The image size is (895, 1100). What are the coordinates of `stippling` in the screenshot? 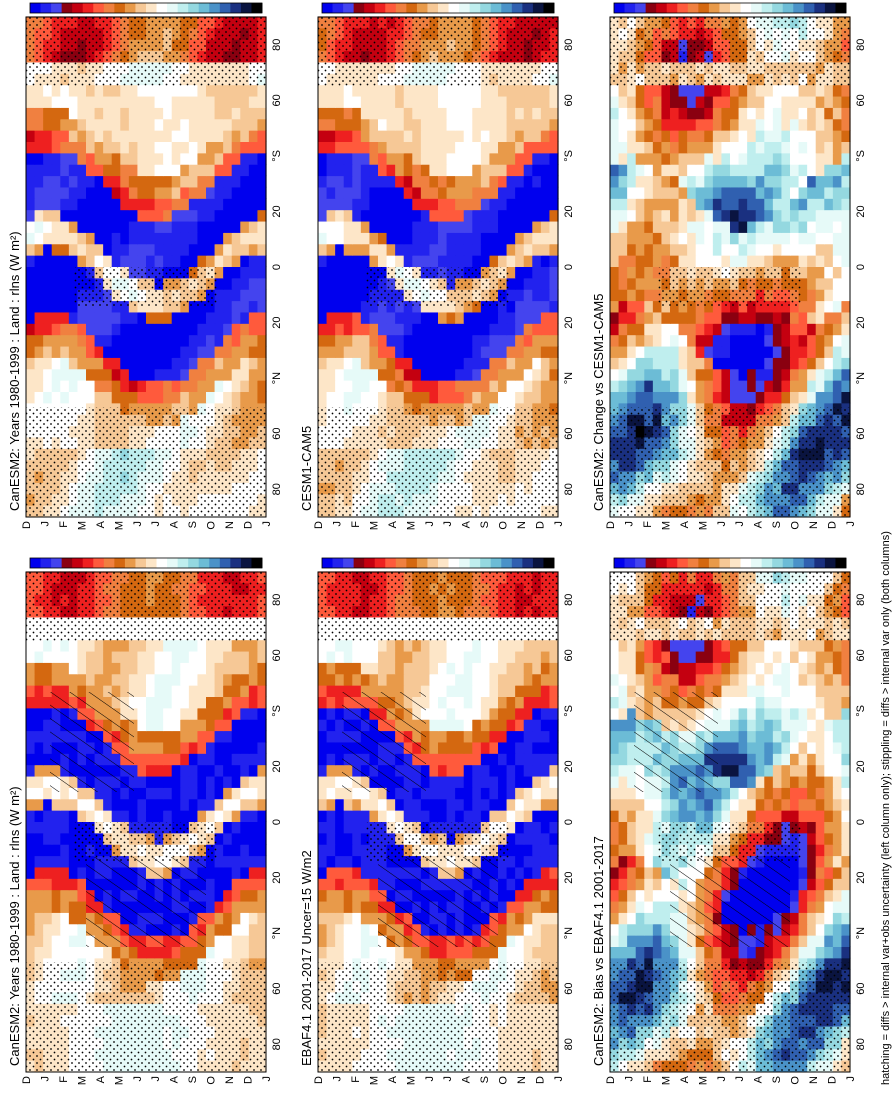 It's located at (146, 1017).